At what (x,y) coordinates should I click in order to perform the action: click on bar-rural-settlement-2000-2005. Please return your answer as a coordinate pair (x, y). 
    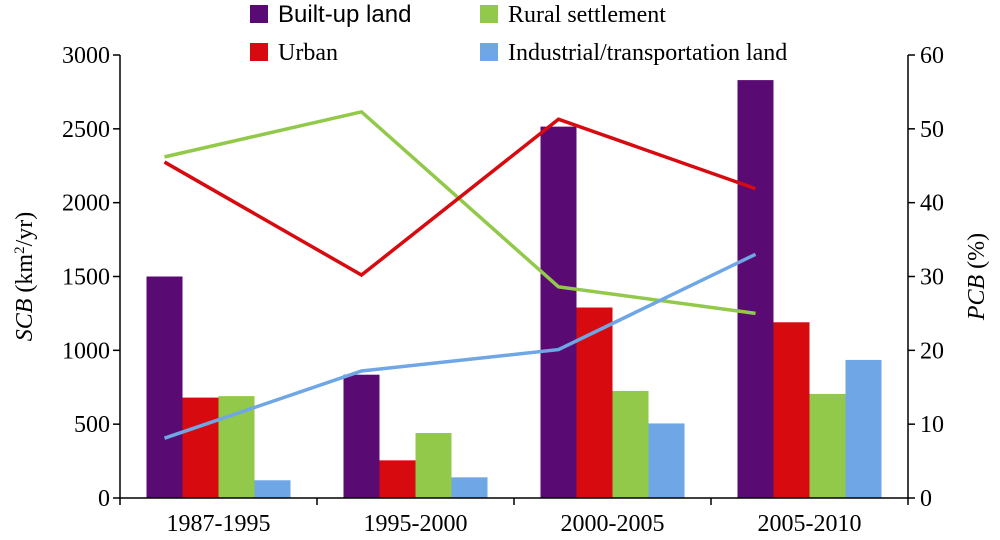
    Looking at the image, I should click on (630, 444).